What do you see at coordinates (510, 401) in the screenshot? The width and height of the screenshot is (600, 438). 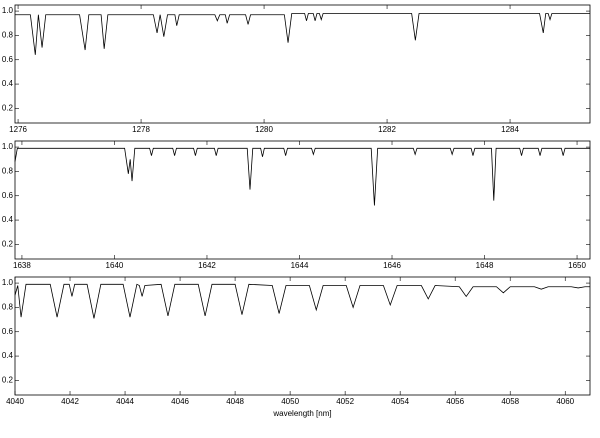 I see `x-tick-label: 4058` at bounding box center [510, 401].